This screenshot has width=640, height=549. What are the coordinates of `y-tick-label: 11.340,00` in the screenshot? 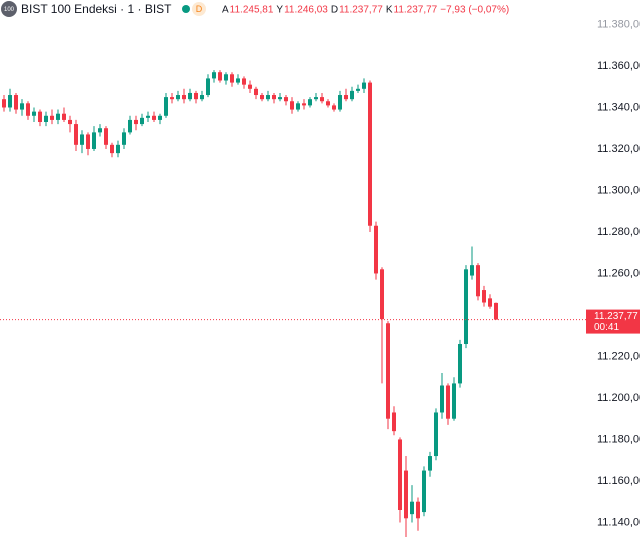 It's located at (618, 107).